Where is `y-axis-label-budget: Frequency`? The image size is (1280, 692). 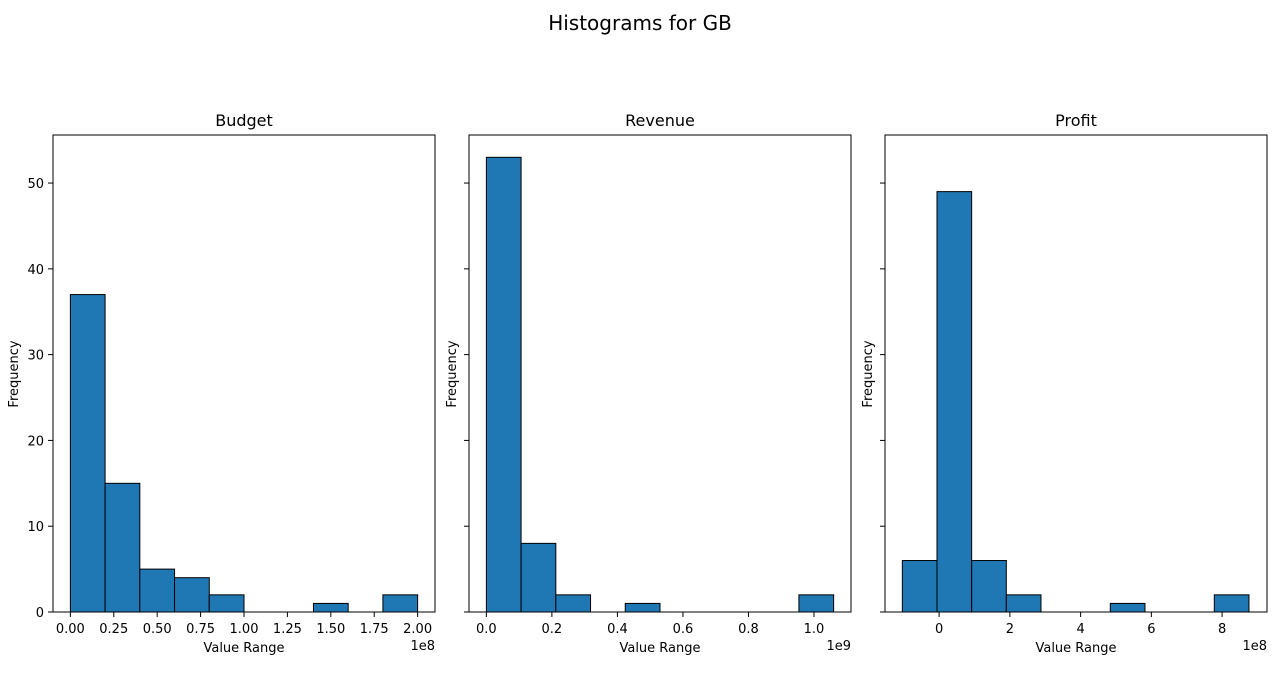 y-axis-label-budget: Frequency is located at coordinates (14, 373).